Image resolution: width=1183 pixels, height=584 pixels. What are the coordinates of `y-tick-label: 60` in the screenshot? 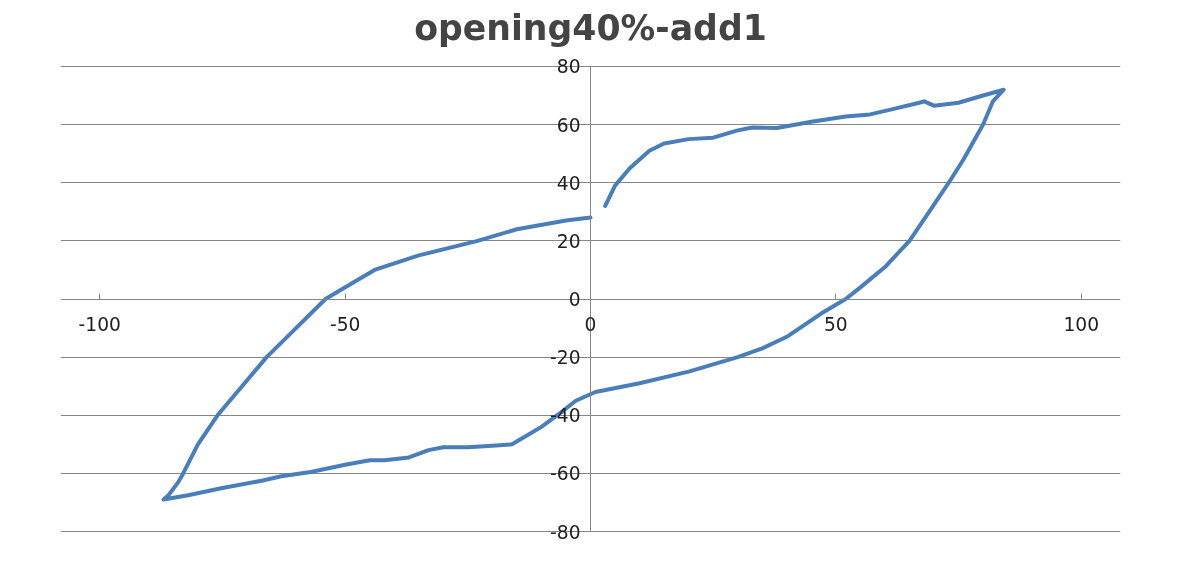 It's located at (568, 125).